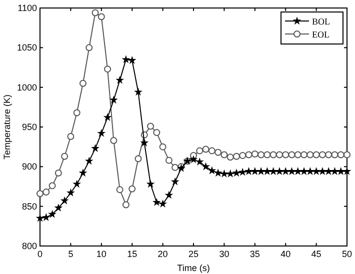 The width and height of the screenshot is (355, 274). Describe the element at coordinates (347, 254) in the screenshot. I see `x-tick-label: 50` at that location.